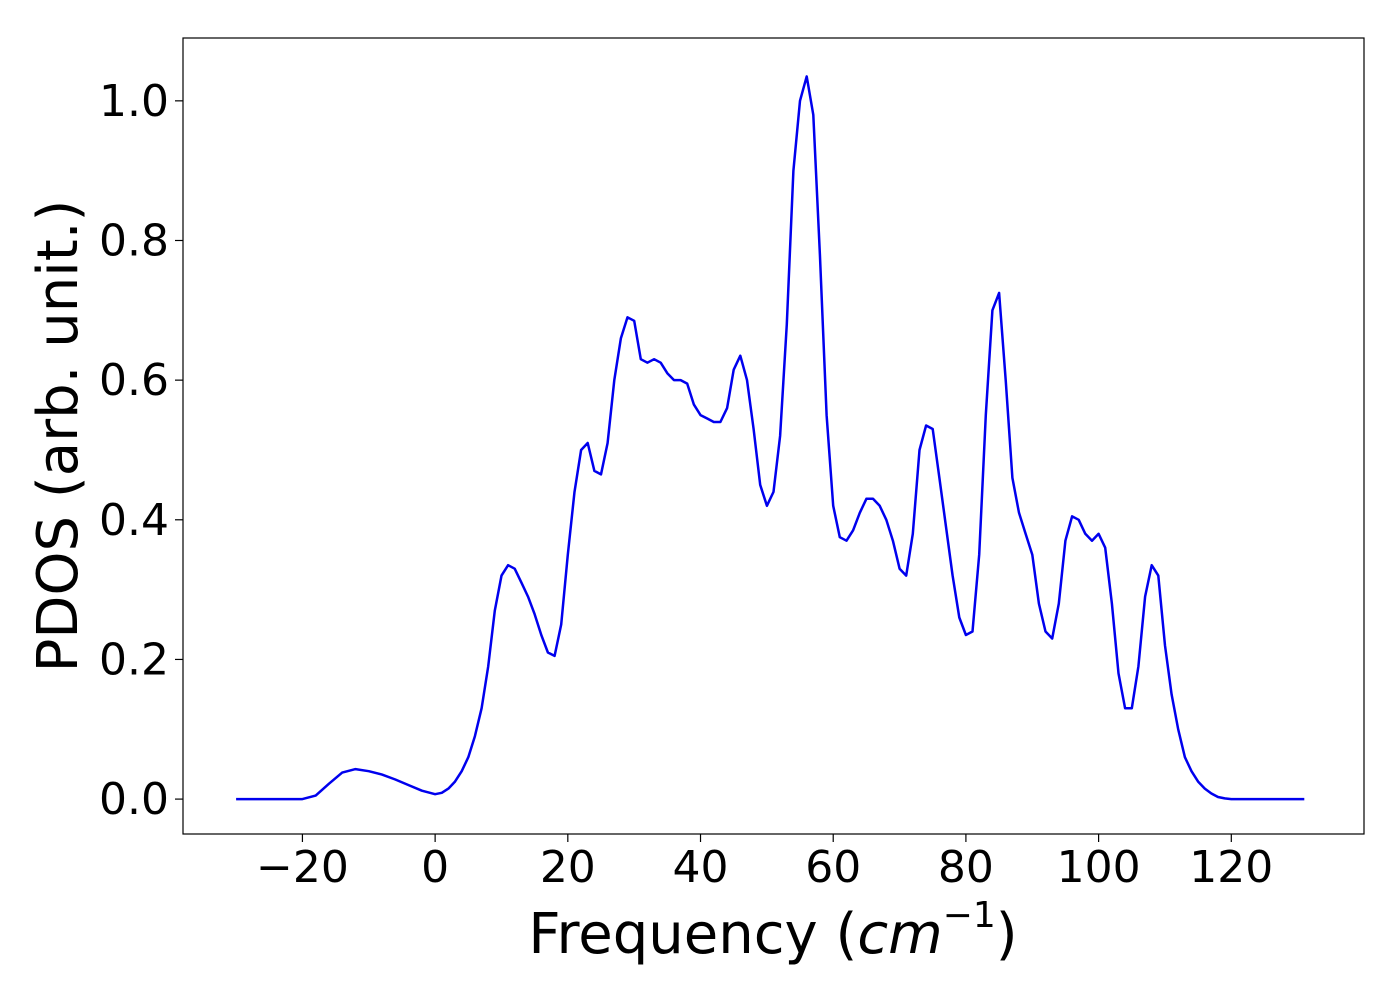 The image size is (1400, 1000). Describe the element at coordinates (134, 659) in the screenshot. I see `y-tick-label: 0.2` at that location.